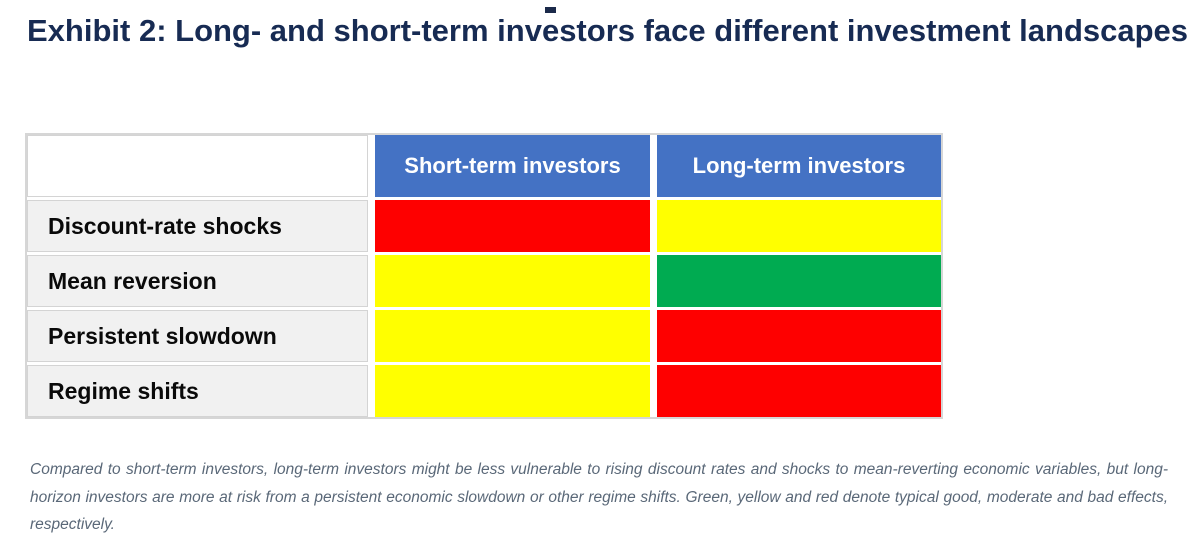 The width and height of the screenshot is (1200, 551). I want to click on risk-cell-discount-long, so click(799, 226).